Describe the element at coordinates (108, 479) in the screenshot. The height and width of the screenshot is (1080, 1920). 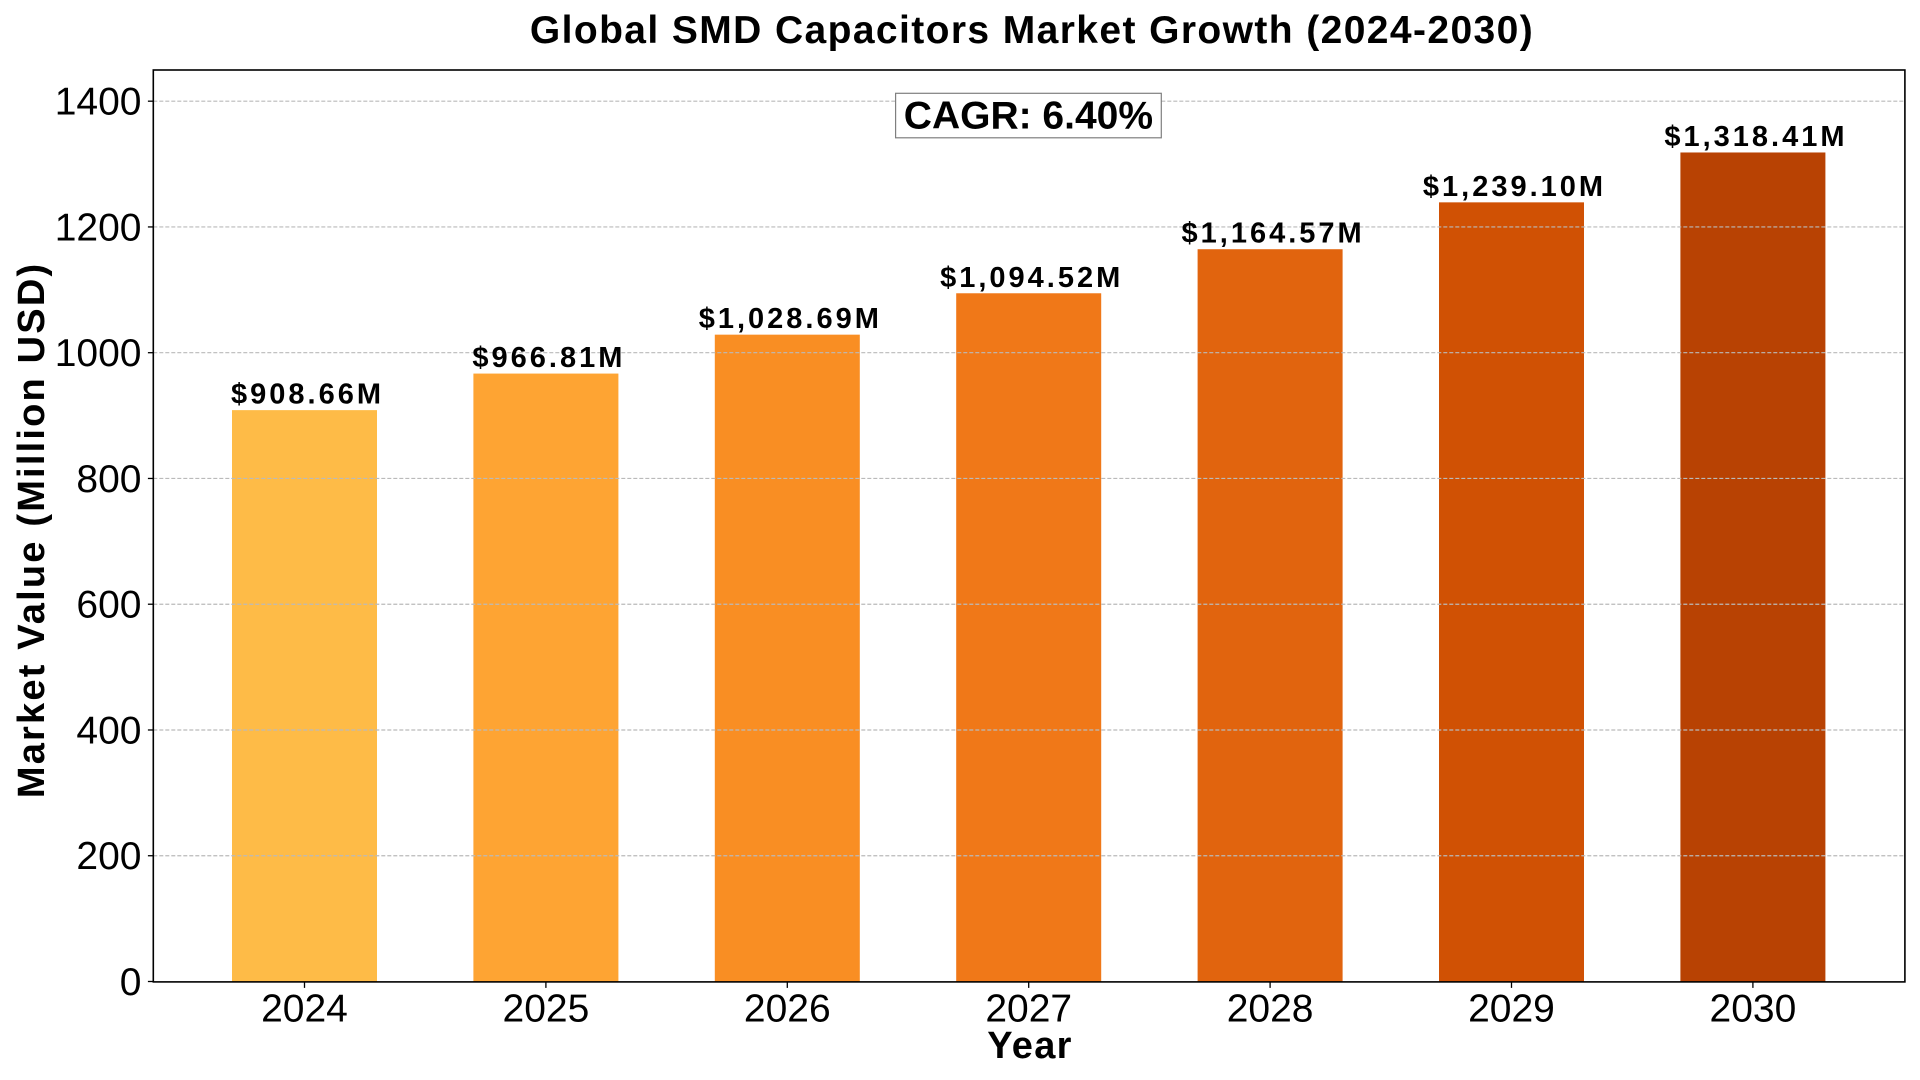
I see `svg-text: 800` at that location.